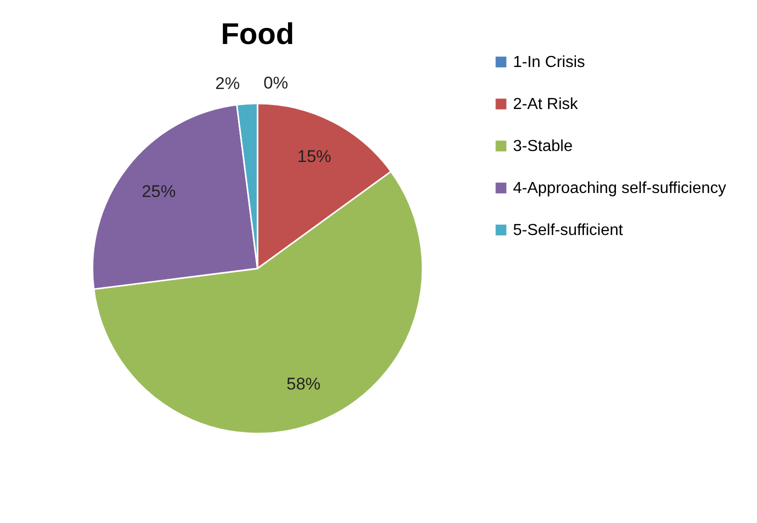 This screenshot has width=757, height=523. I want to click on data-label: 2%, so click(227, 83).